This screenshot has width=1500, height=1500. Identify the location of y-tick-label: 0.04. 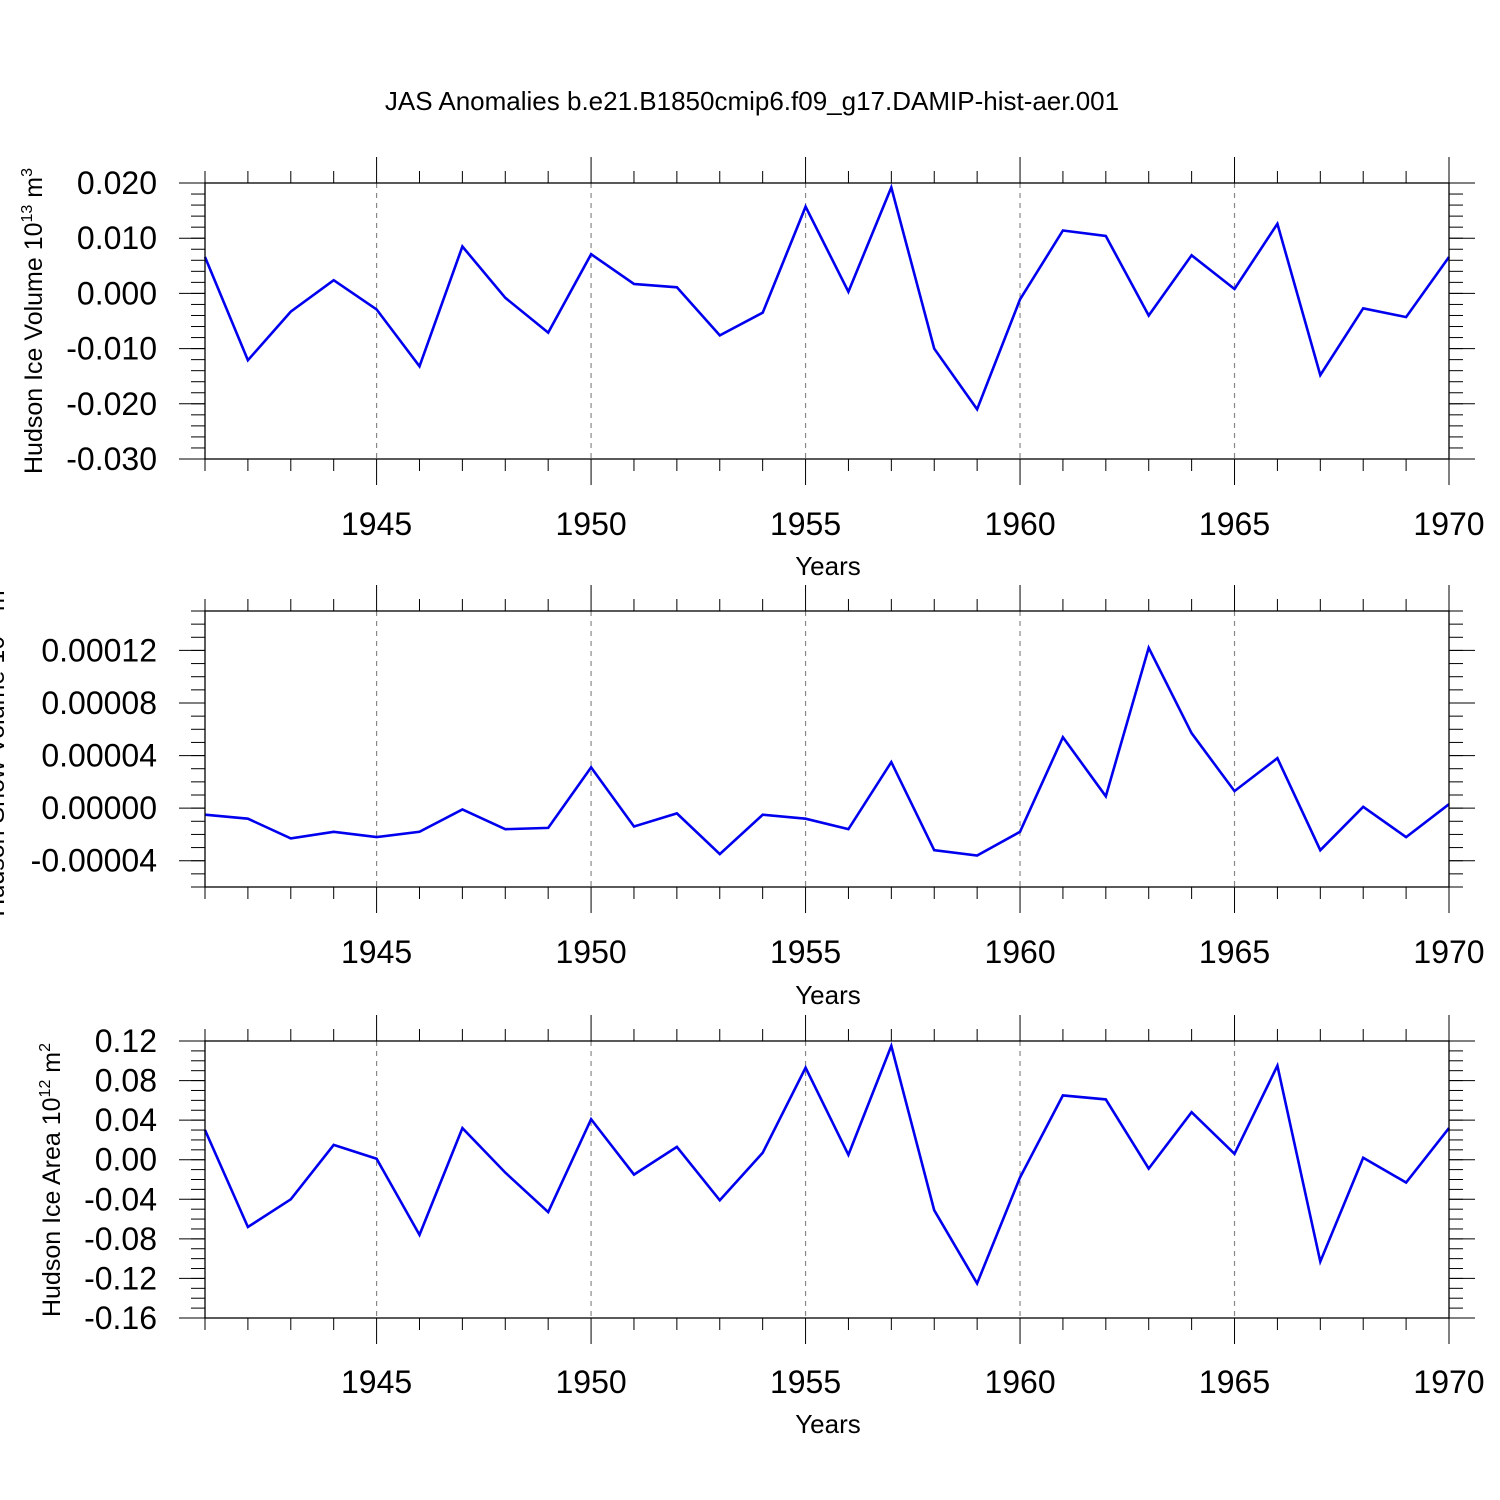
(126, 1120).